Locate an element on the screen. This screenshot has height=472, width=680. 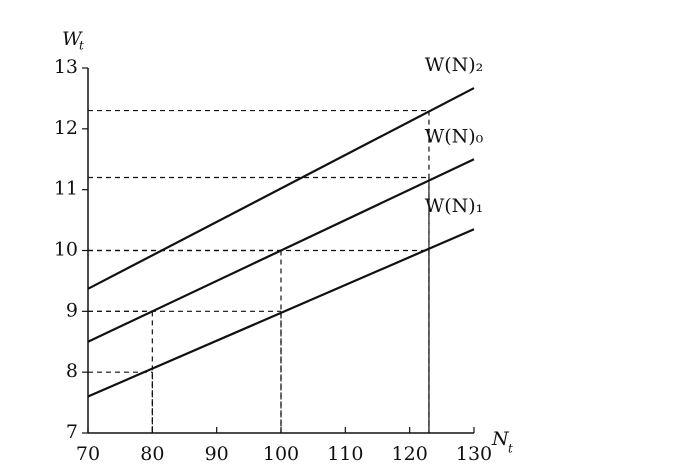
x-tick-label: 100 is located at coordinates (281, 454).